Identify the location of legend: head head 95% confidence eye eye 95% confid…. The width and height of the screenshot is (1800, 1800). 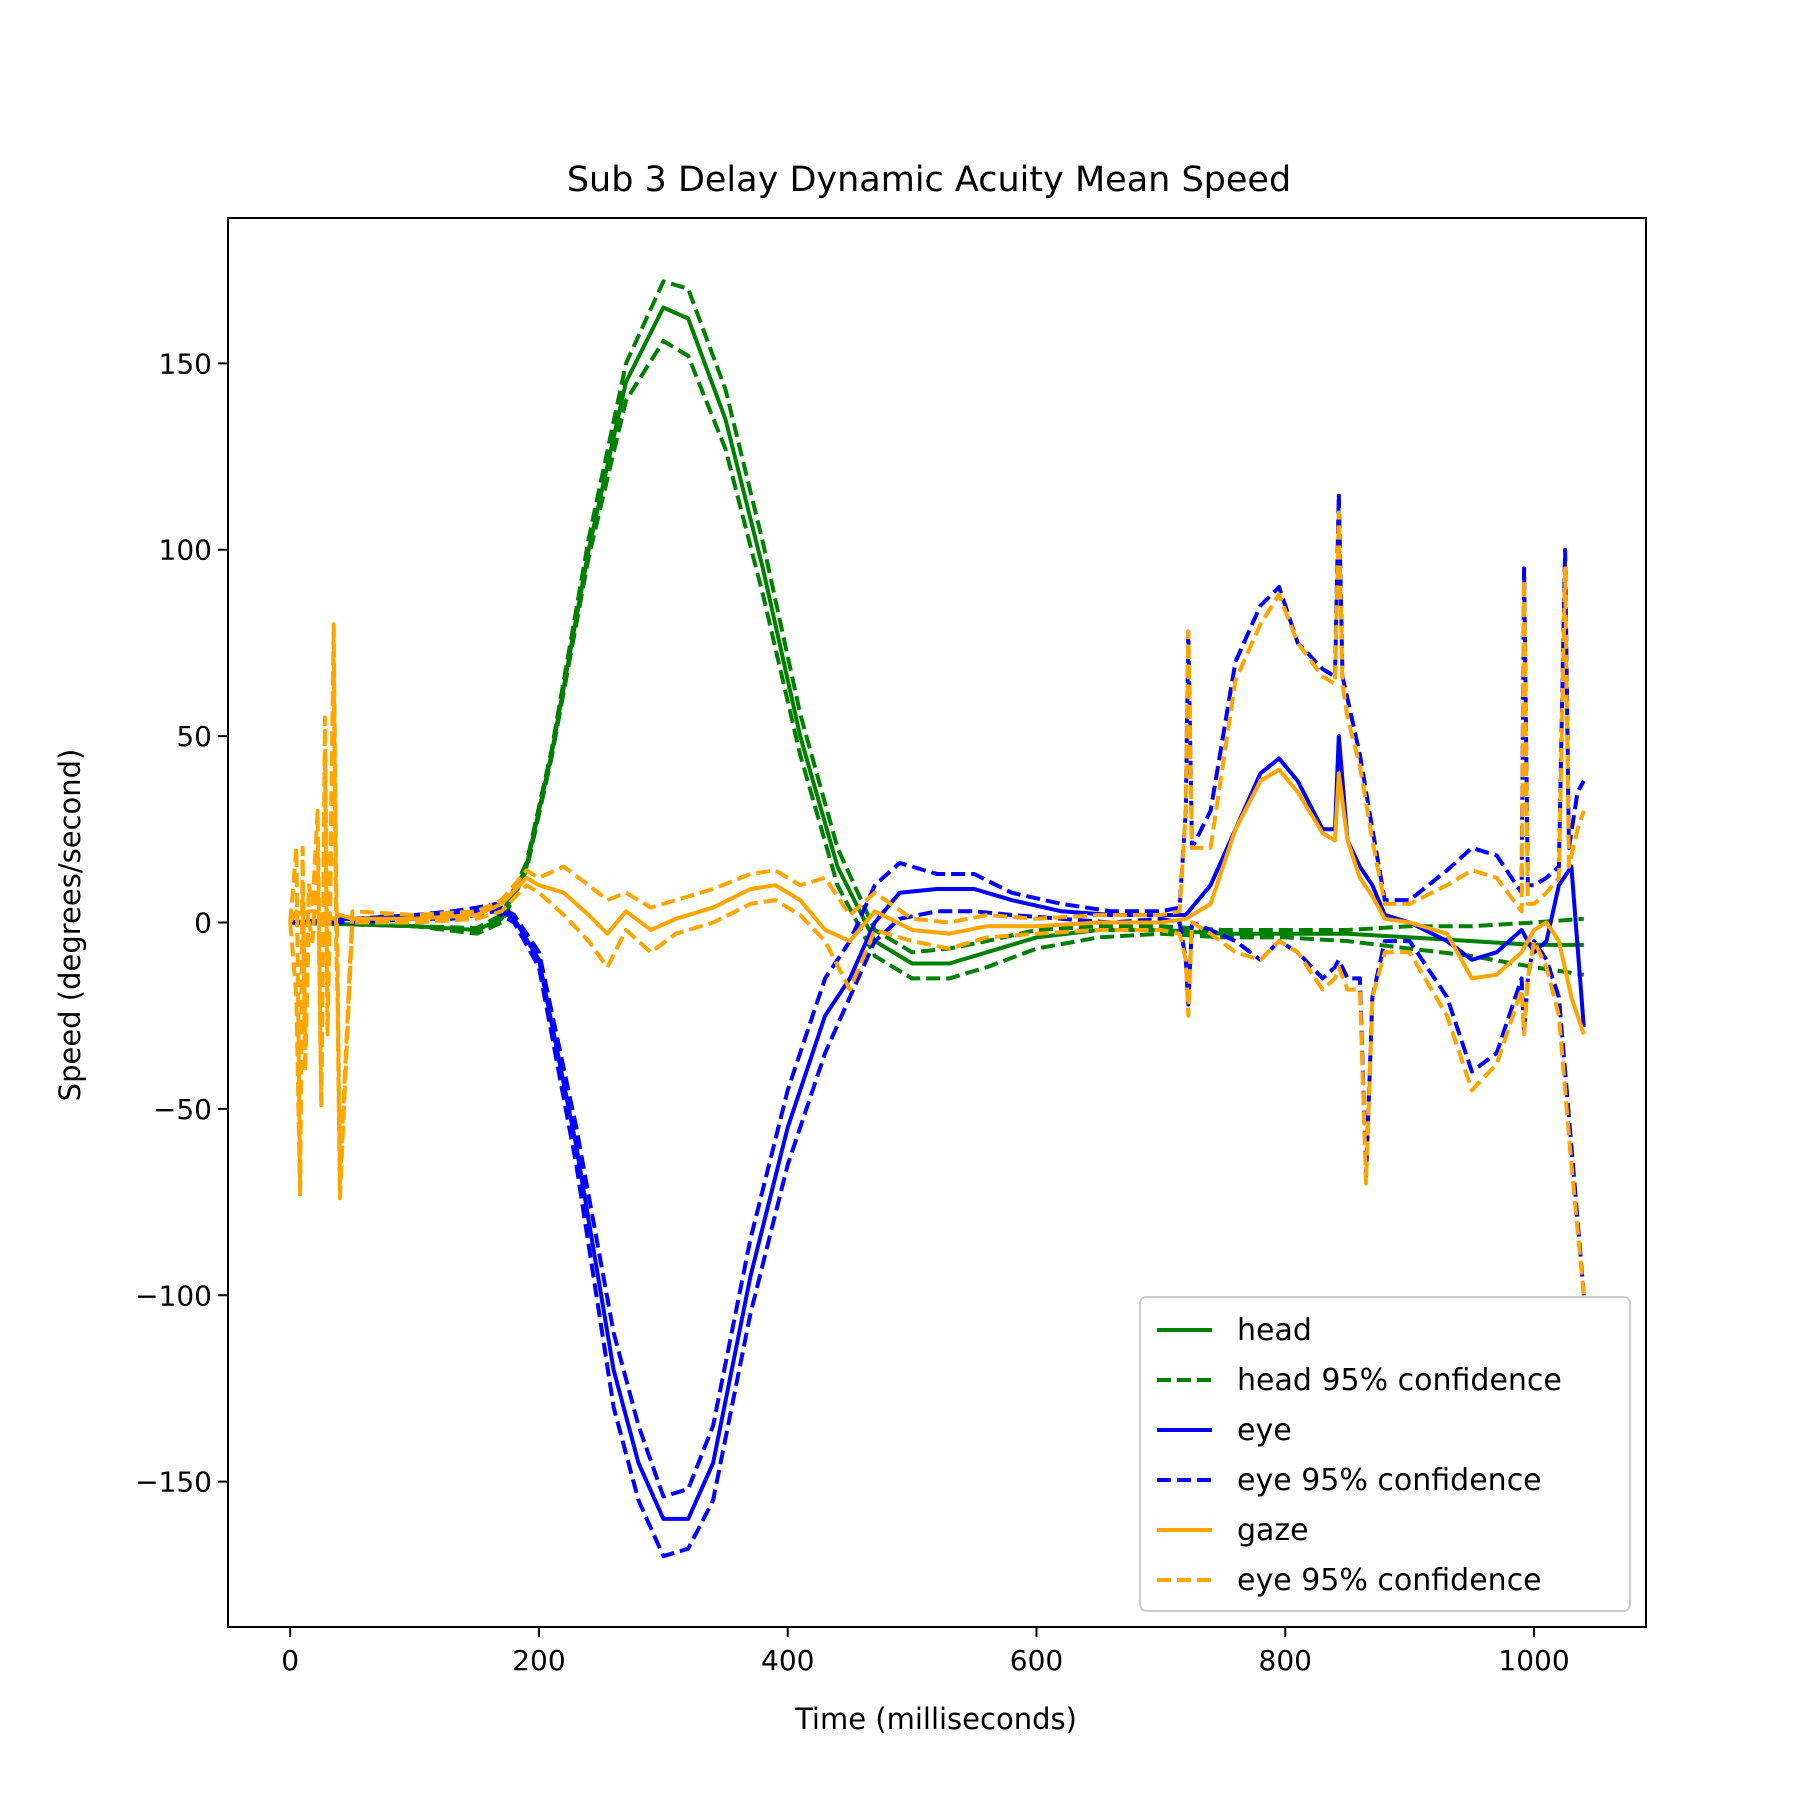
(1385, 1454).